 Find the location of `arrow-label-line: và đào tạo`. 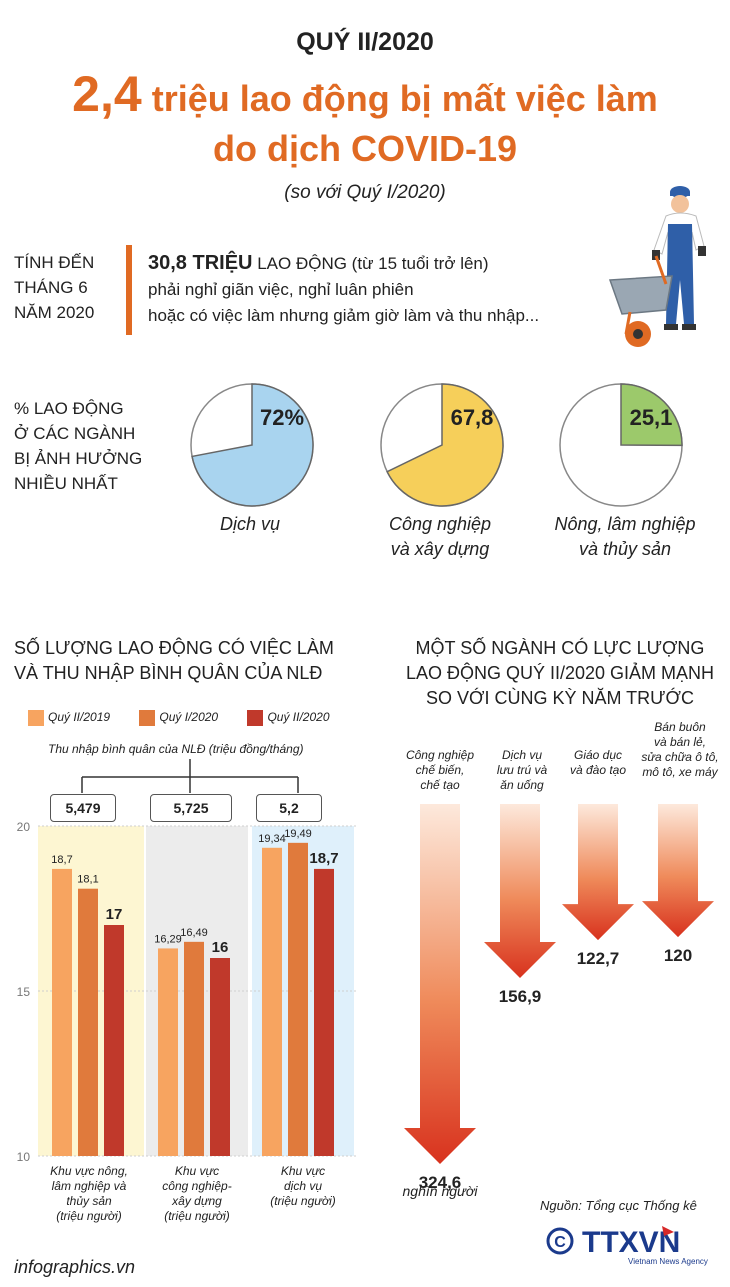

arrow-label-line: và đào tạo is located at coordinates (598, 770).